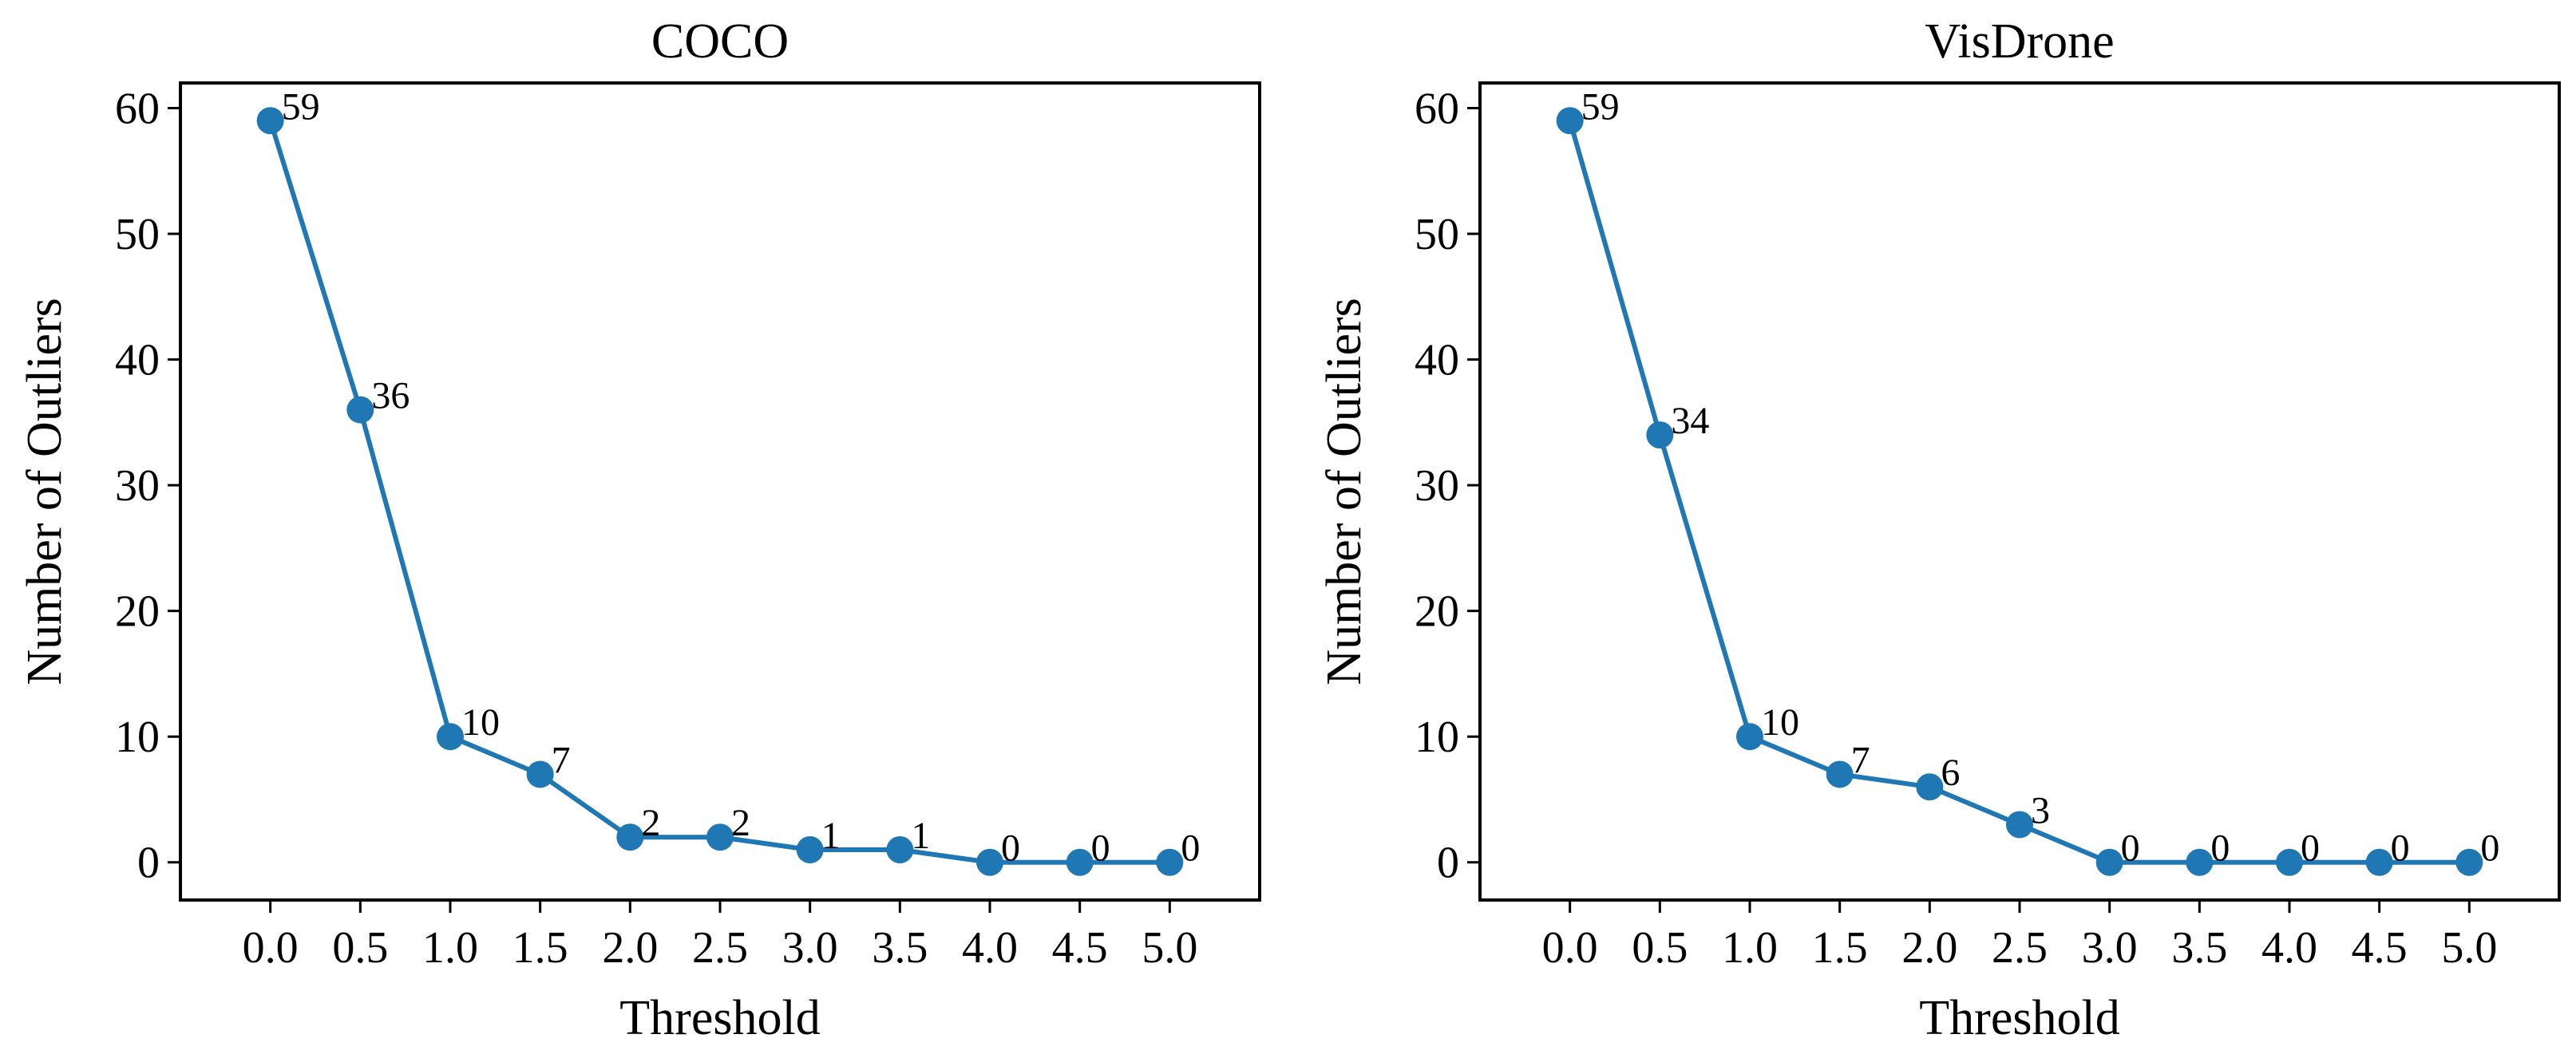 The width and height of the screenshot is (2576, 1062). Describe the element at coordinates (1690, 421) in the screenshot. I see `data-label: 34` at that location.